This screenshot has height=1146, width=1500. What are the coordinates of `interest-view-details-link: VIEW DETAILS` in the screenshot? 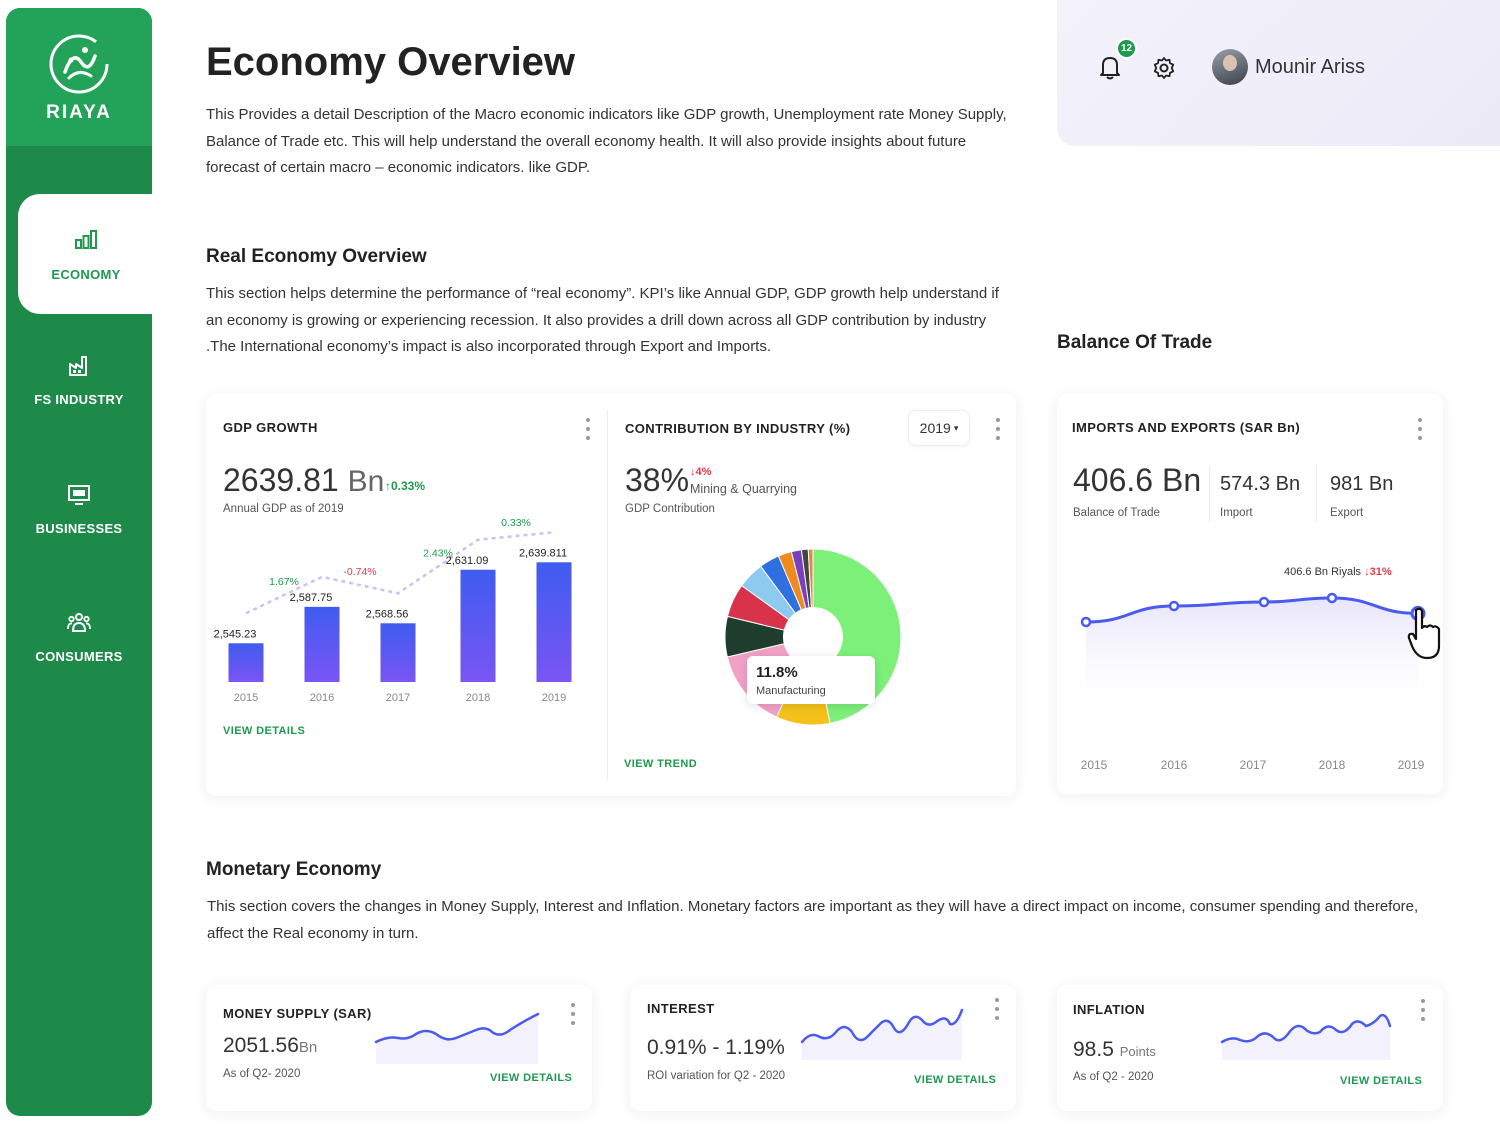 It's located at (955, 1080).